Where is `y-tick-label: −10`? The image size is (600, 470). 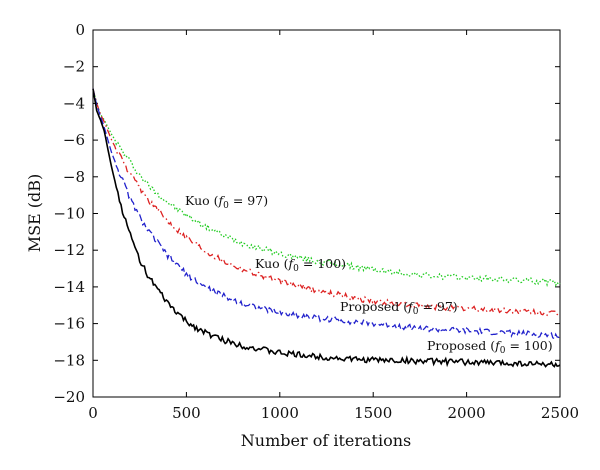
y-tick-label: −10 is located at coordinates (69, 214).